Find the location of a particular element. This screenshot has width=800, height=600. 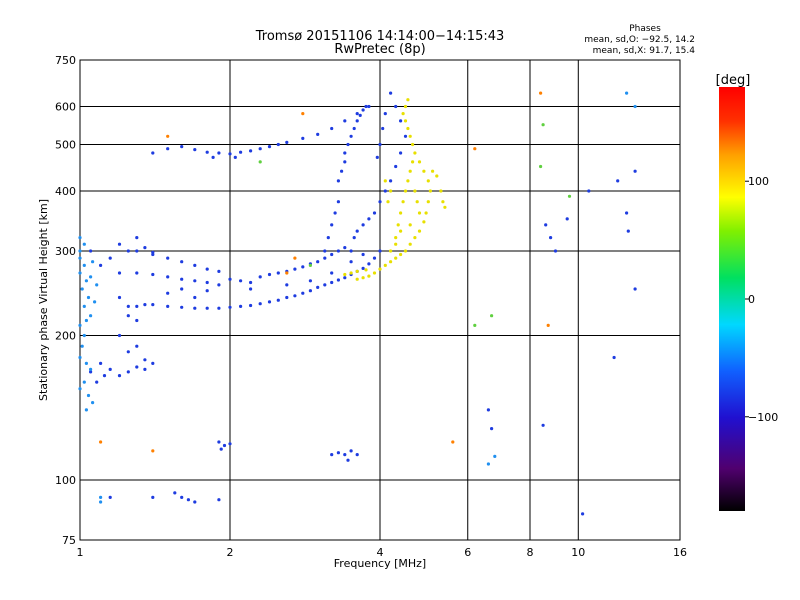

y-tick-label: 300 is located at coordinates (65, 251).